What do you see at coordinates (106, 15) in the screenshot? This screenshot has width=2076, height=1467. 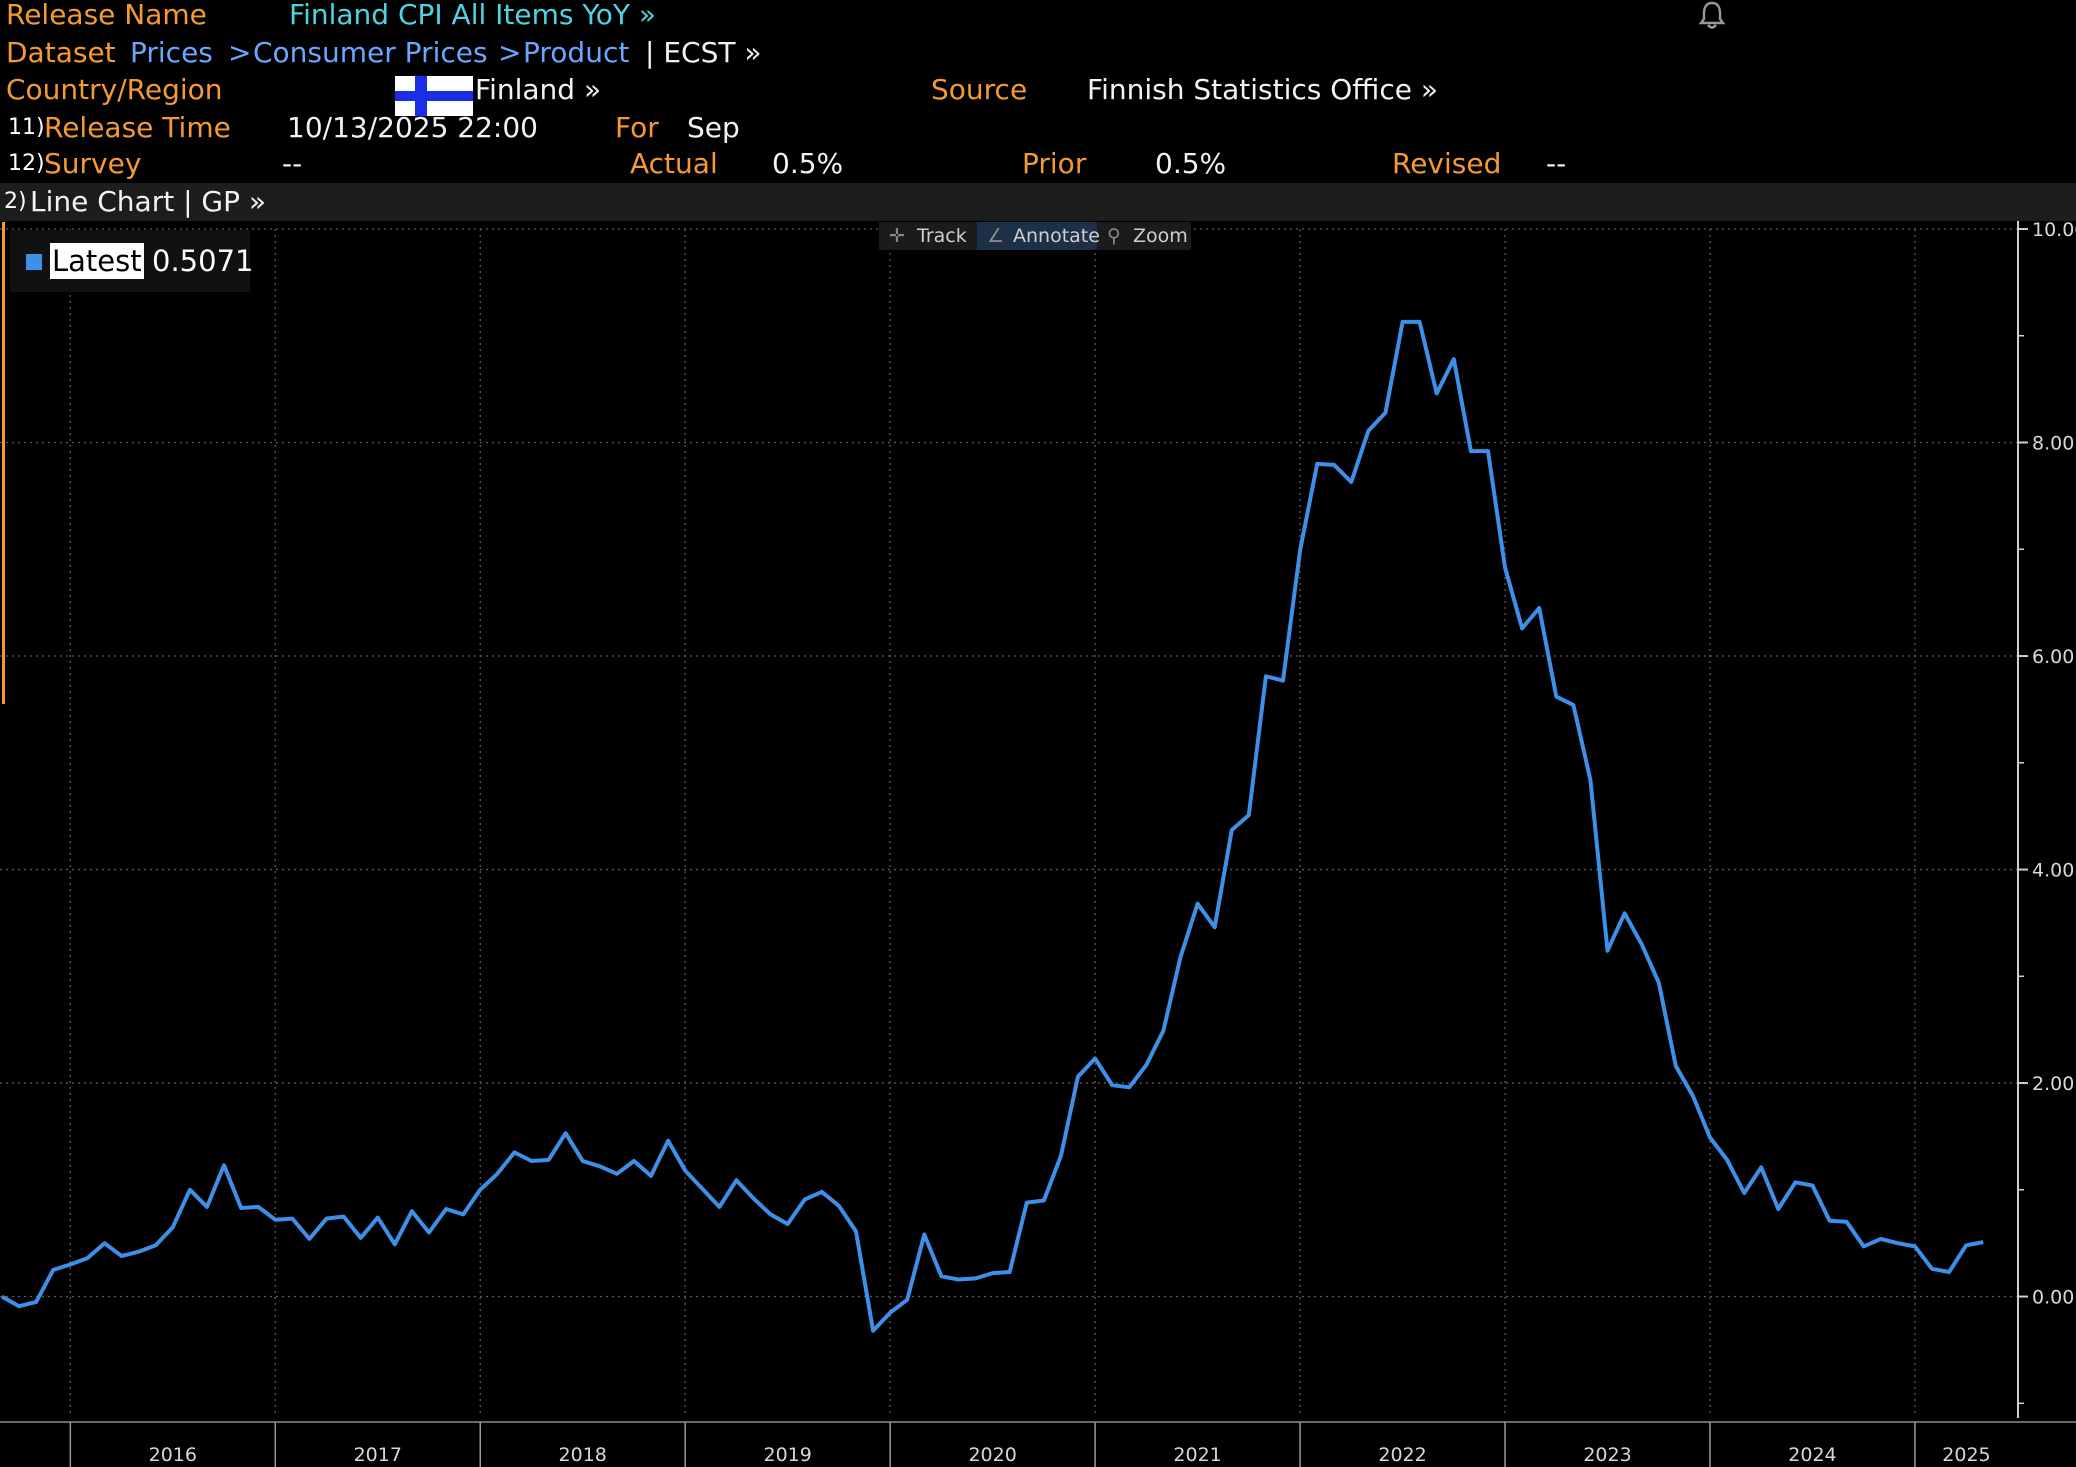 I see `release-name-label: Release Name` at bounding box center [106, 15].